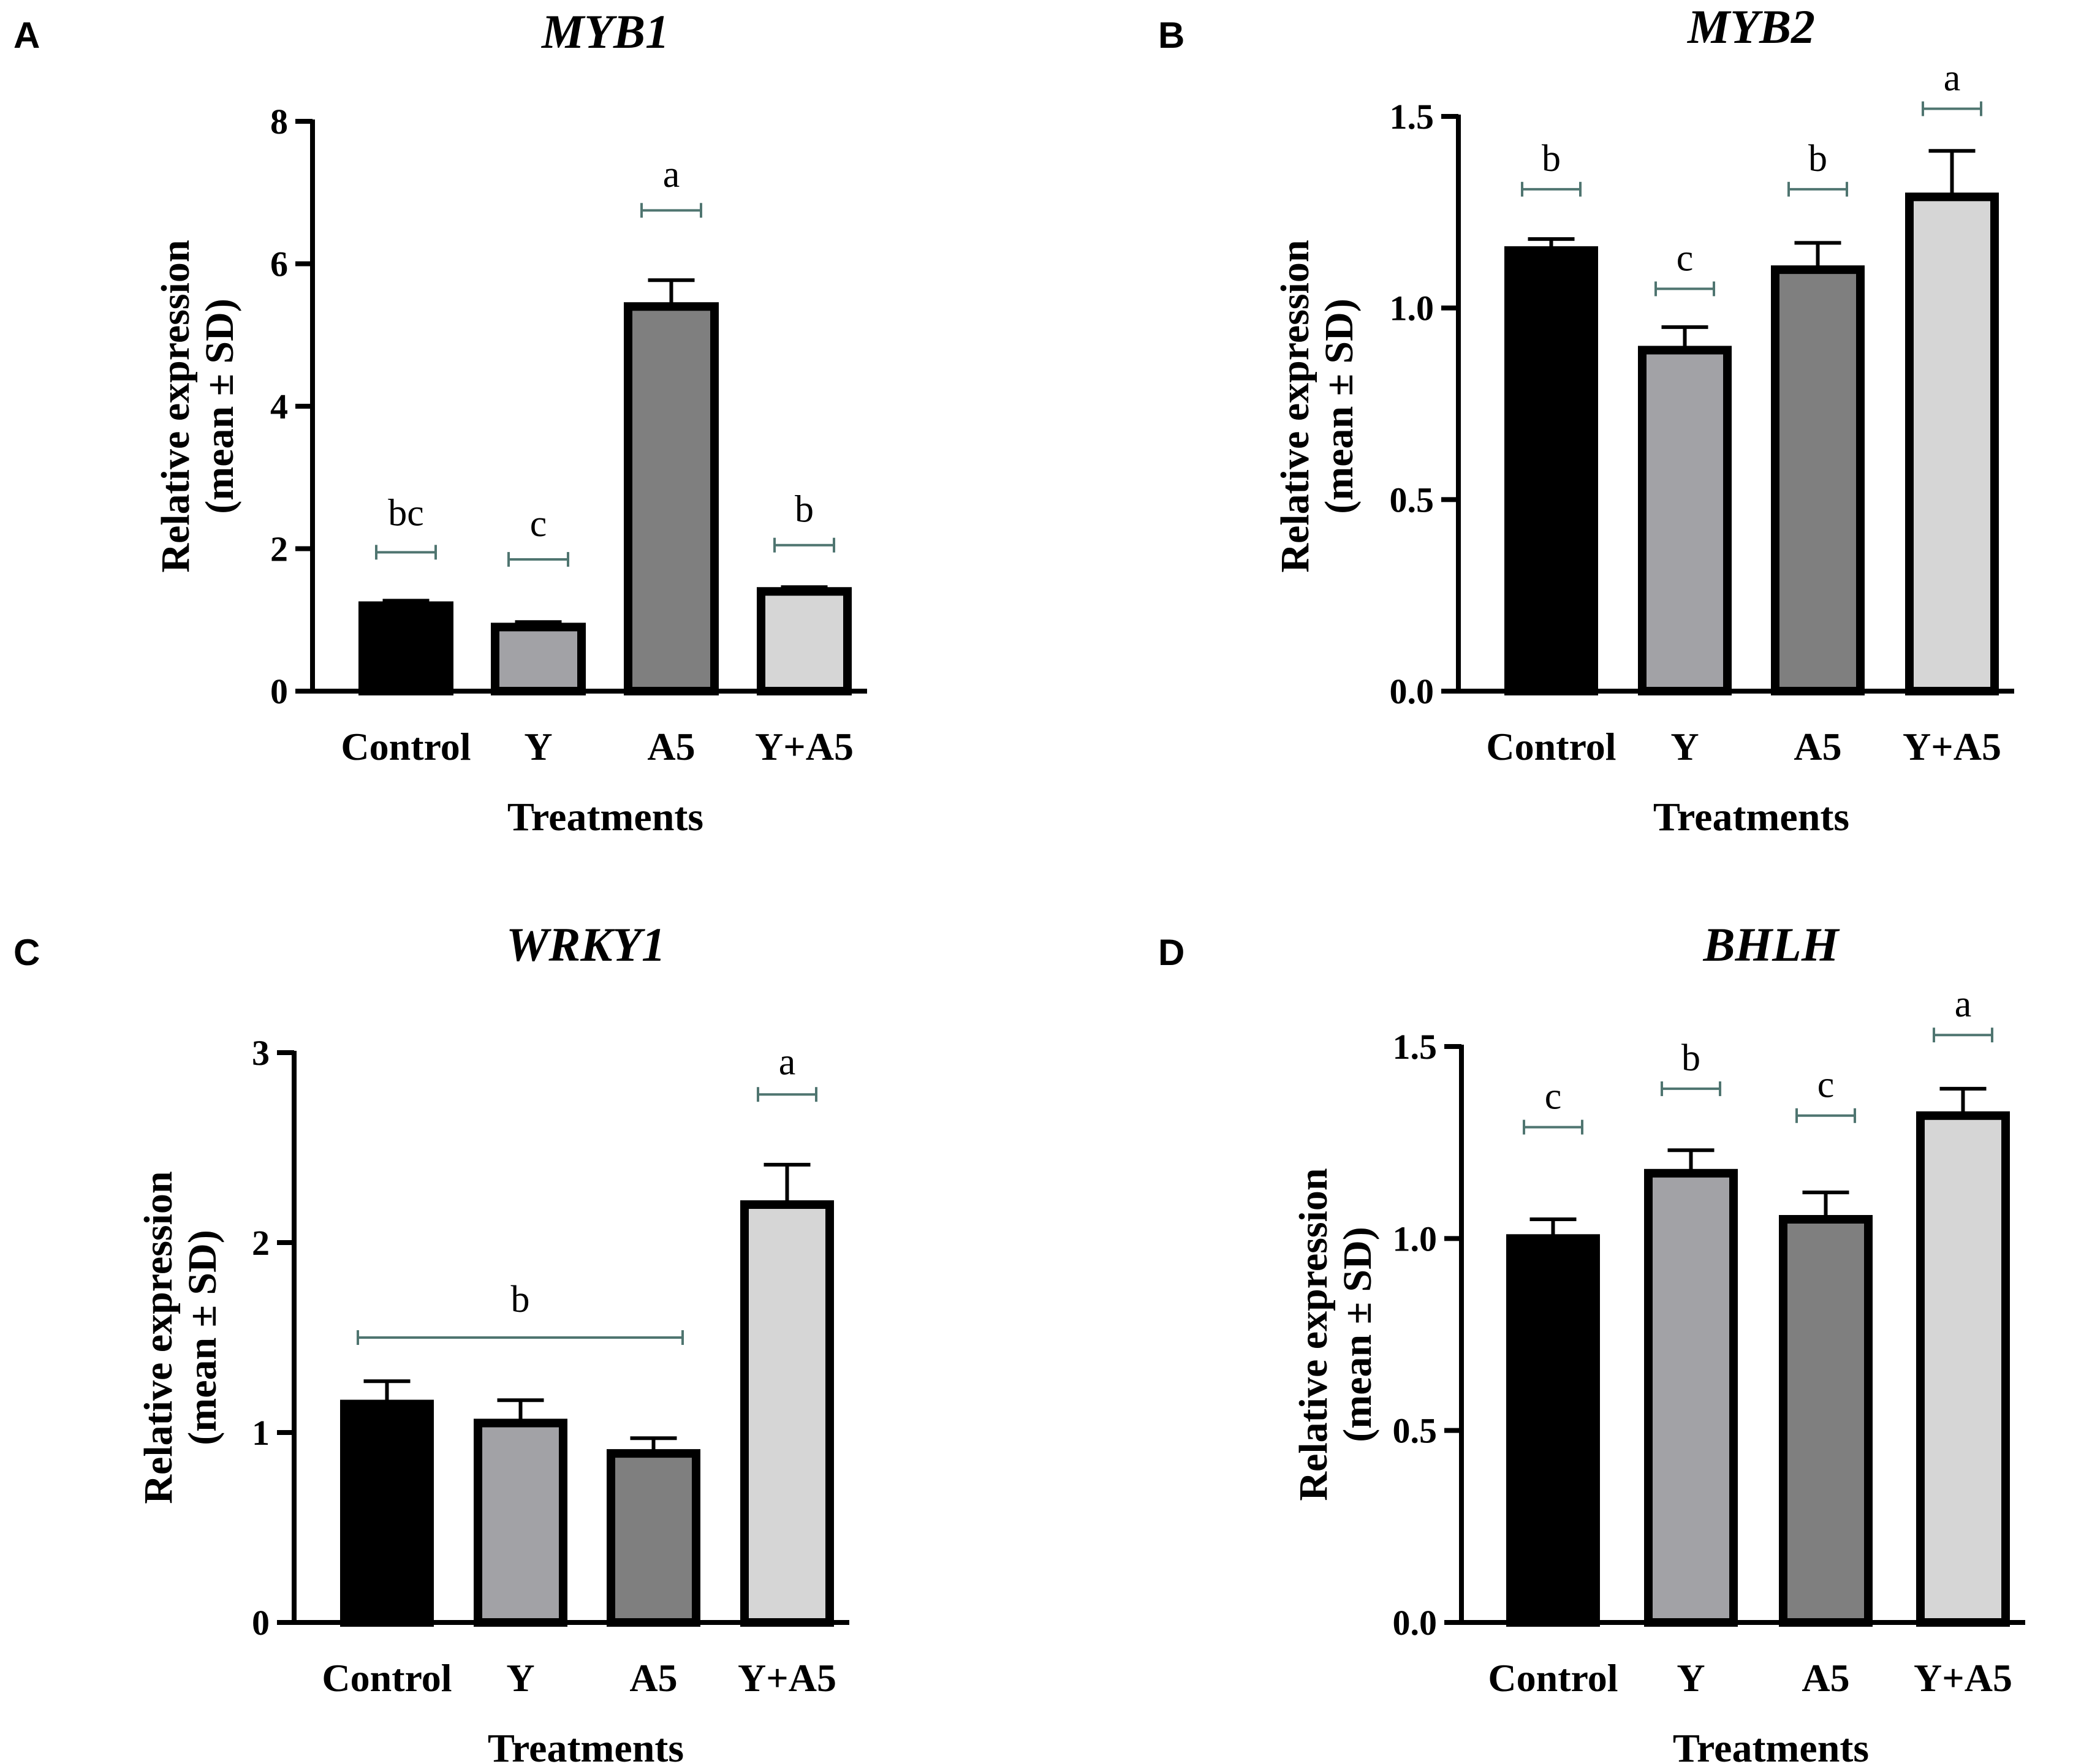  What do you see at coordinates (585, 944) in the screenshot?
I see `chart-title: WRKY1` at bounding box center [585, 944].